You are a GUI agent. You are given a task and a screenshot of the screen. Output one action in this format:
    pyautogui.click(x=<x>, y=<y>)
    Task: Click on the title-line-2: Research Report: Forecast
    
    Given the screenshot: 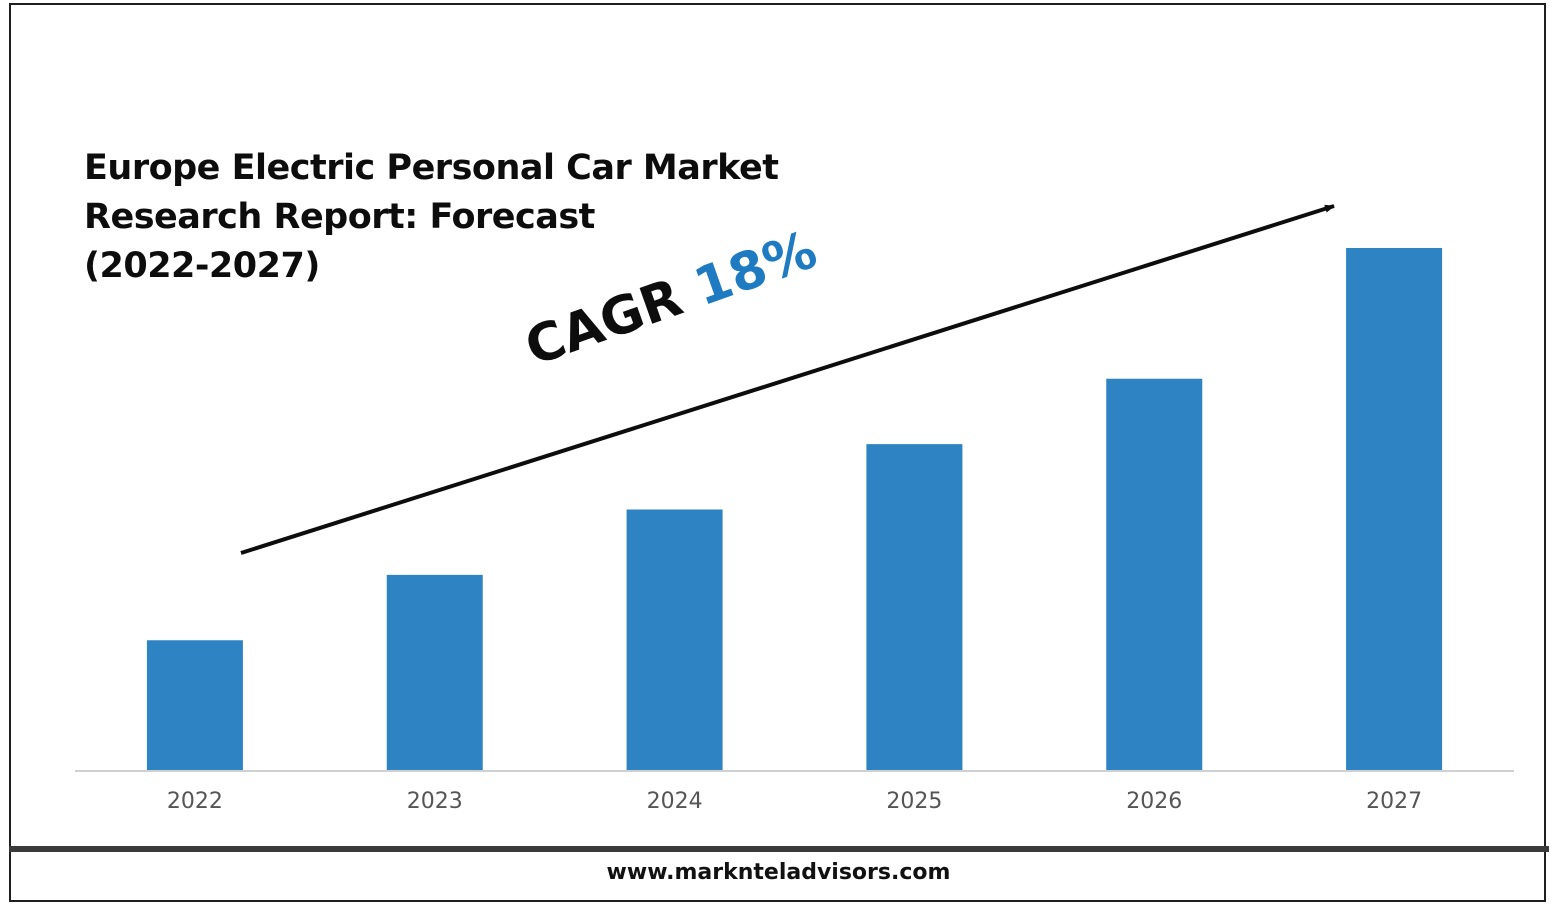 What is the action you would take?
    pyautogui.click(x=339, y=217)
    